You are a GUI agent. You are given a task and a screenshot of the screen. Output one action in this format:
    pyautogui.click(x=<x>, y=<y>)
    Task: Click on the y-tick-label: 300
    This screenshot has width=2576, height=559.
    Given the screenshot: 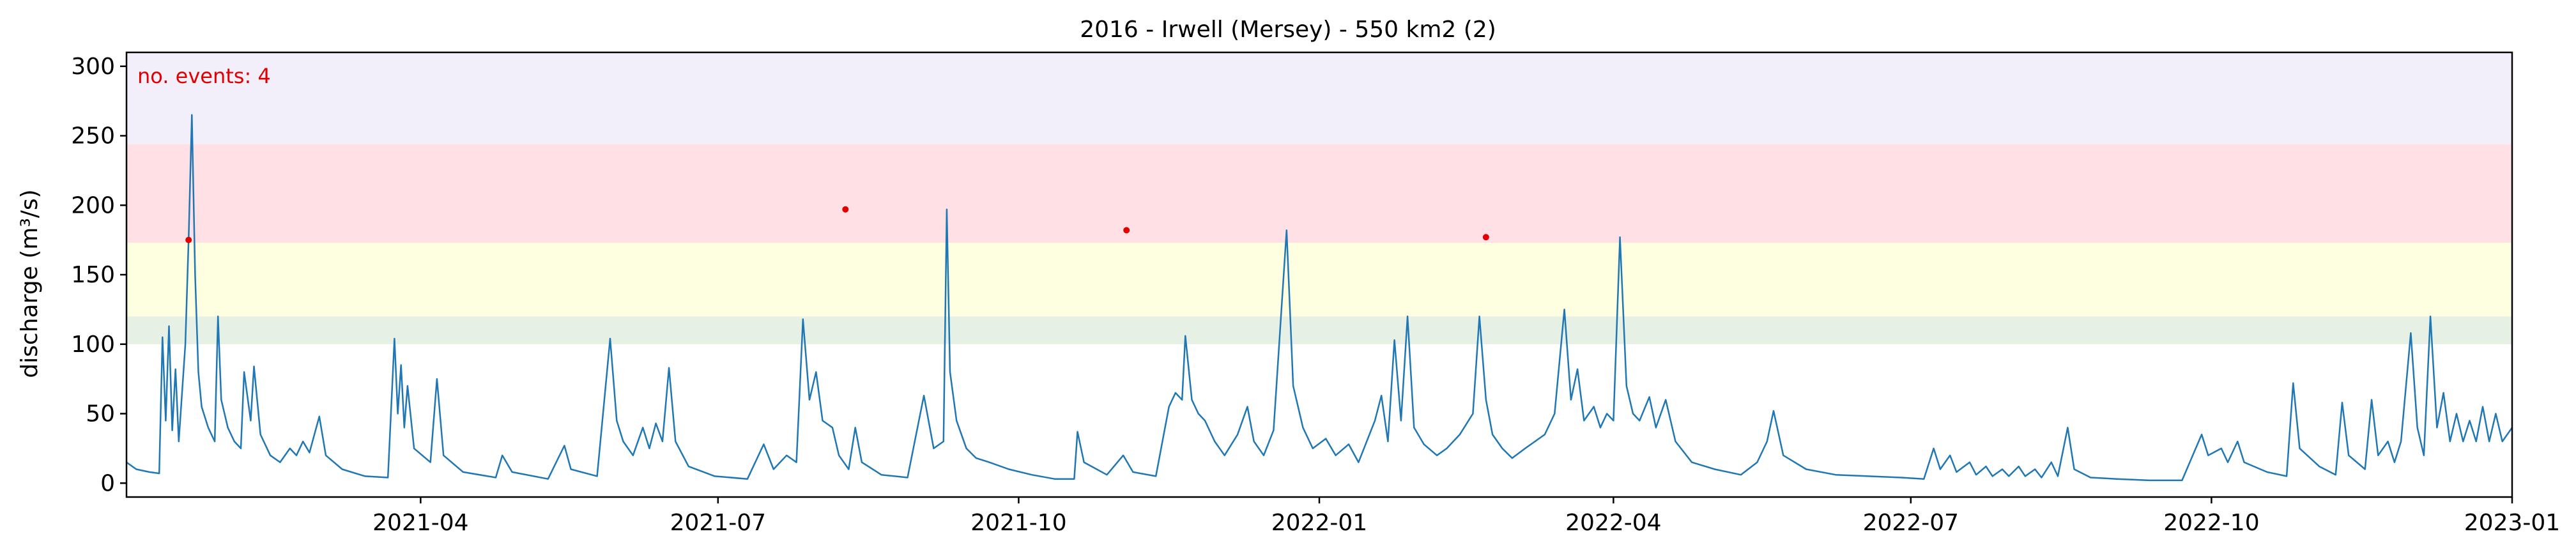 What is the action you would take?
    pyautogui.click(x=93, y=67)
    